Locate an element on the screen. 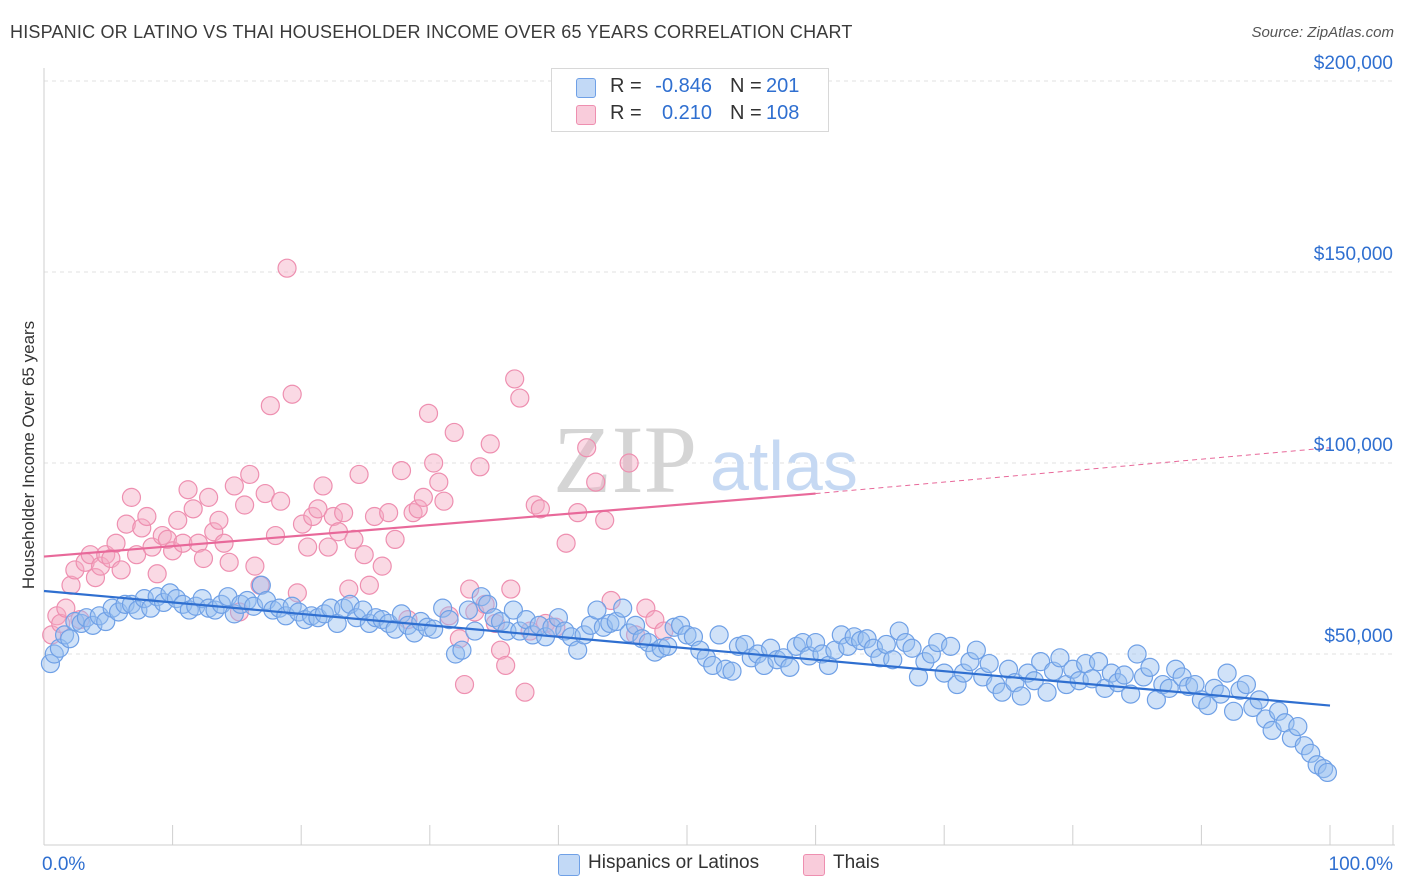 The image size is (1406, 892). x-tick-label: 0.0% is located at coordinates (63, 864).